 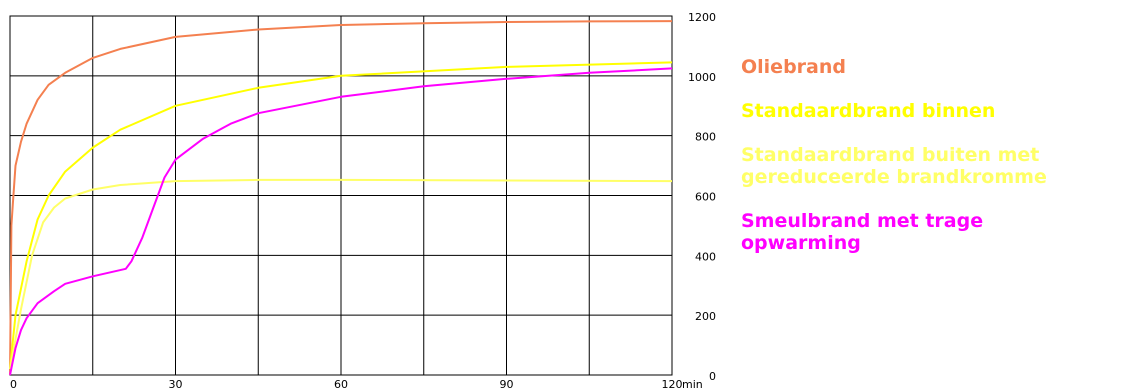 What do you see at coordinates (705, 137) in the screenshot?
I see `y-tick-label: 800` at bounding box center [705, 137].